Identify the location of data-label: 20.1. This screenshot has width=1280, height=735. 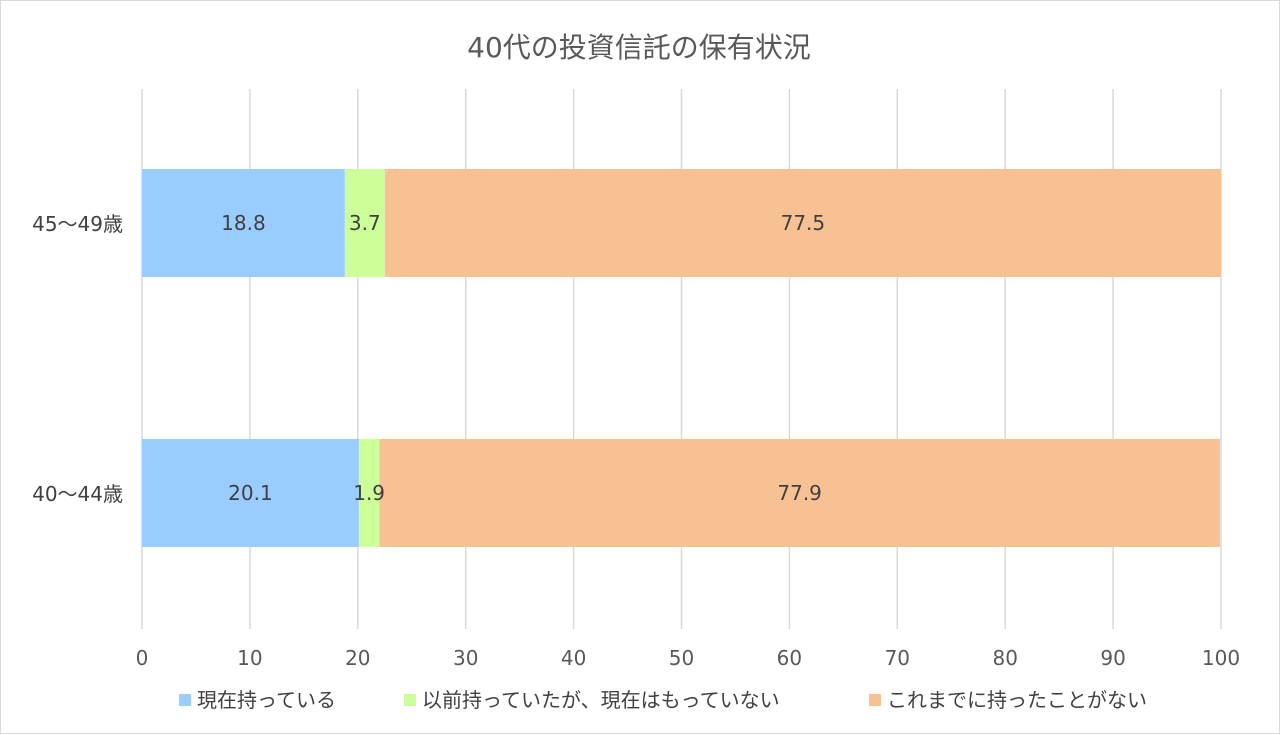
(250, 493).